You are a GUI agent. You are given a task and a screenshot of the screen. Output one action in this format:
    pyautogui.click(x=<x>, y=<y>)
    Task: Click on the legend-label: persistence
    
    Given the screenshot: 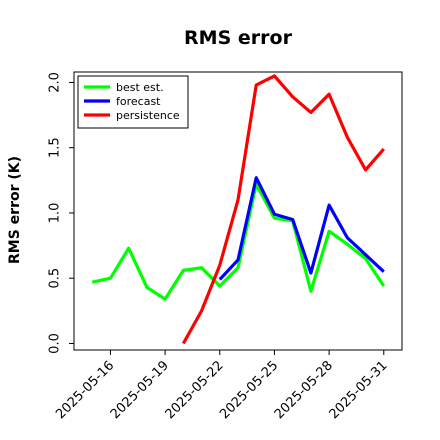 What is the action you would take?
    pyautogui.click(x=148, y=115)
    